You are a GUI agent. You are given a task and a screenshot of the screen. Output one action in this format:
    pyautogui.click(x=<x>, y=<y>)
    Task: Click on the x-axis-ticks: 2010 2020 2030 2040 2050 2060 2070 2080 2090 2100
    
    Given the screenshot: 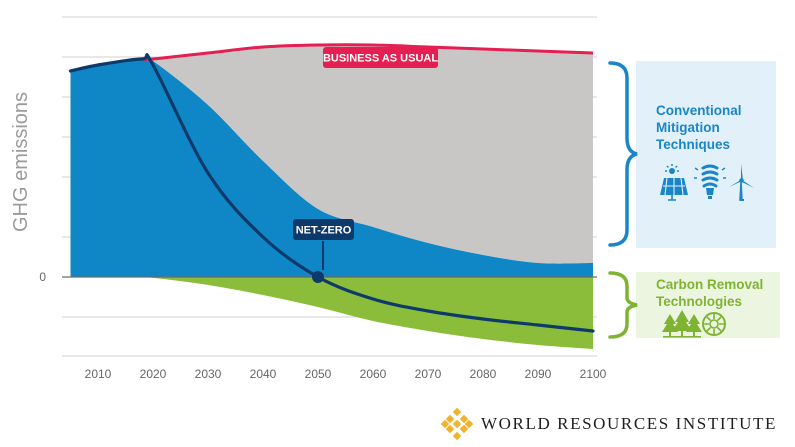 What is the action you would take?
    pyautogui.click(x=346, y=374)
    